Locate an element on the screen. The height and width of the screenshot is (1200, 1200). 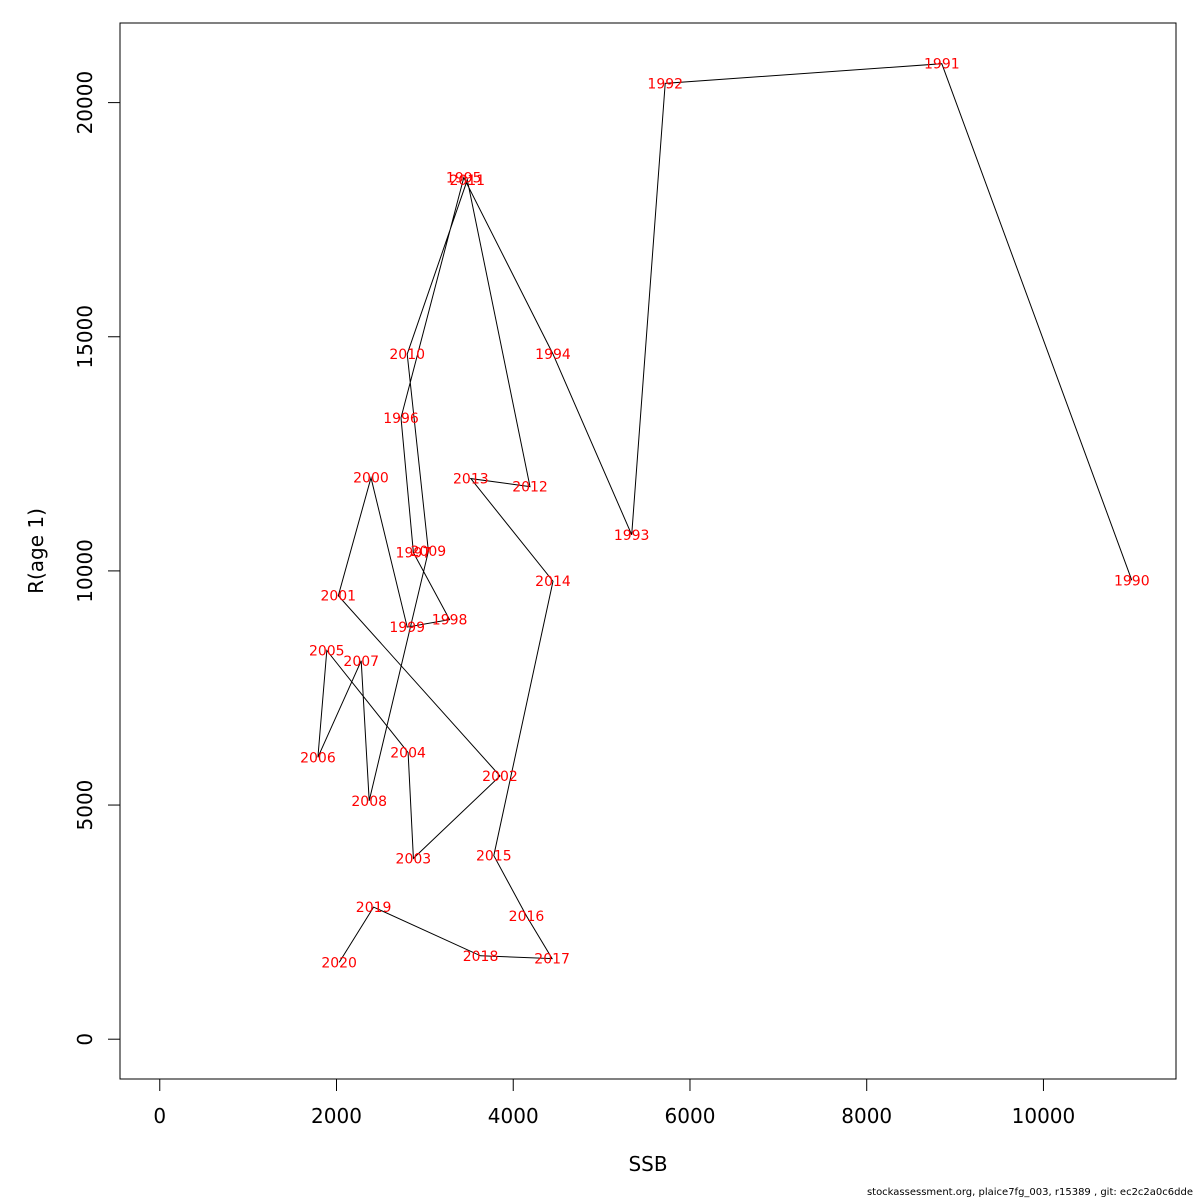
point-label-1997: 1997 is located at coordinates (414, 554).